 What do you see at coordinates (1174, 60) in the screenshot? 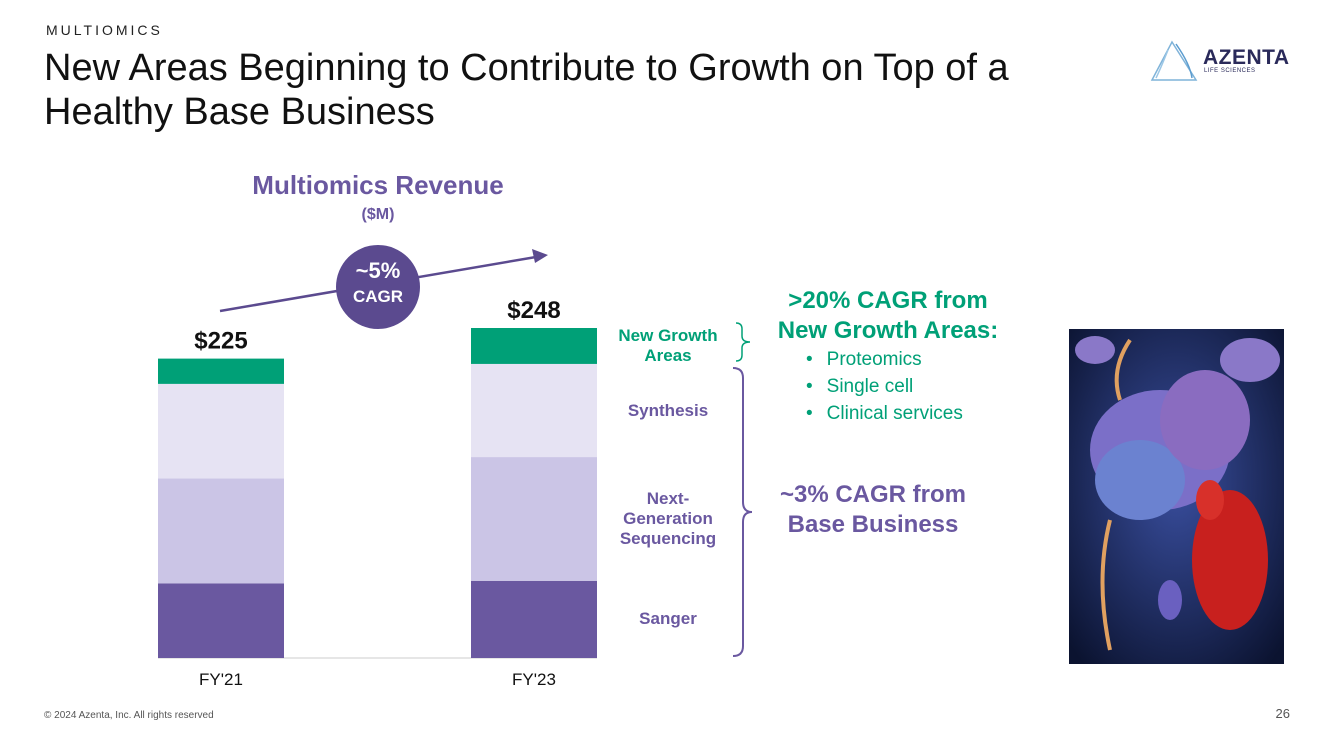
I see `logo-mark` at bounding box center [1174, 60].